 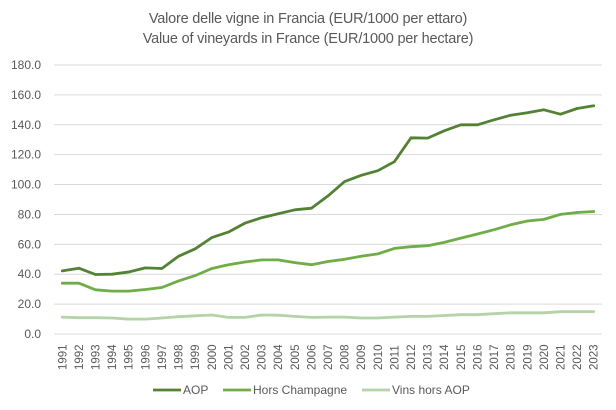 What do you see at coordinates (395, 357) in the screenshot?
I see `x-tick-label: 2011` at bounding box center [395, 357].